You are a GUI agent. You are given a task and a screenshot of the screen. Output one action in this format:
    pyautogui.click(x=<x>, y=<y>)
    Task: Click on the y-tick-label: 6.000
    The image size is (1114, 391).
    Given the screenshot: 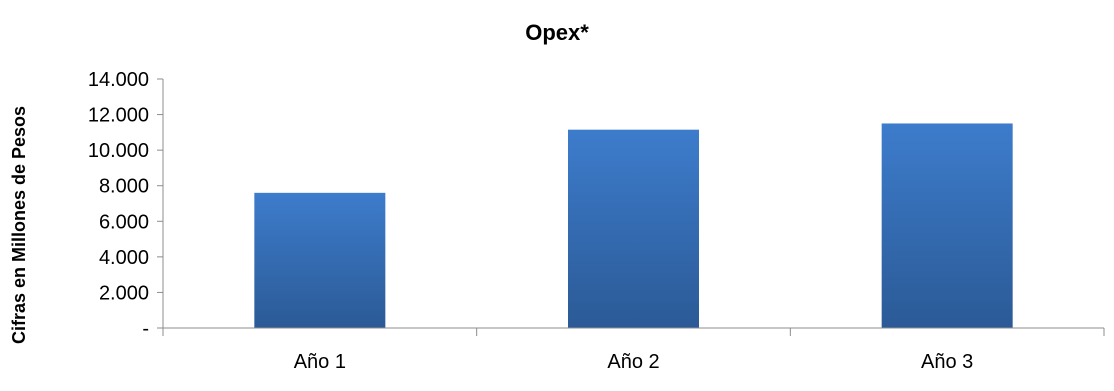 What is the action you would take?
    pyautogui.click(x=124, y=222)
    